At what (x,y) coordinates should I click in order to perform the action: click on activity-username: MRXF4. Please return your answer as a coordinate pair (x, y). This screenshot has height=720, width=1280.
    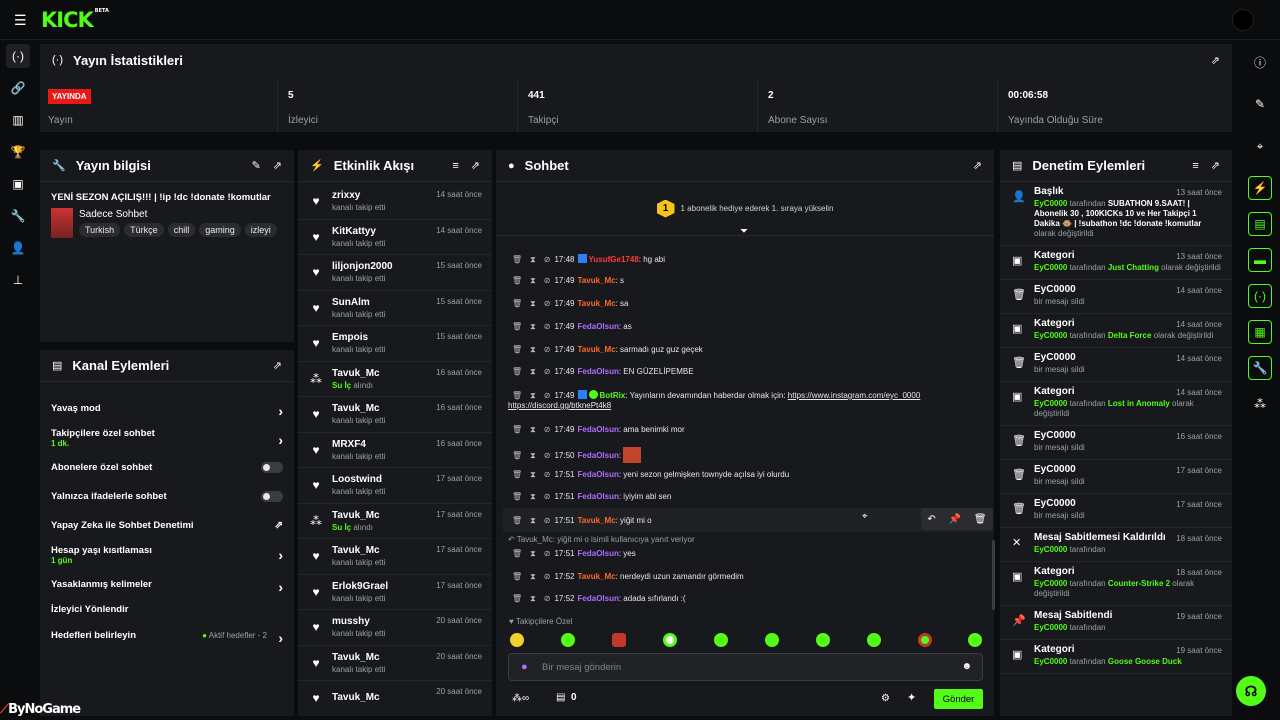
    Looking at the image, I should click on (349, 444).